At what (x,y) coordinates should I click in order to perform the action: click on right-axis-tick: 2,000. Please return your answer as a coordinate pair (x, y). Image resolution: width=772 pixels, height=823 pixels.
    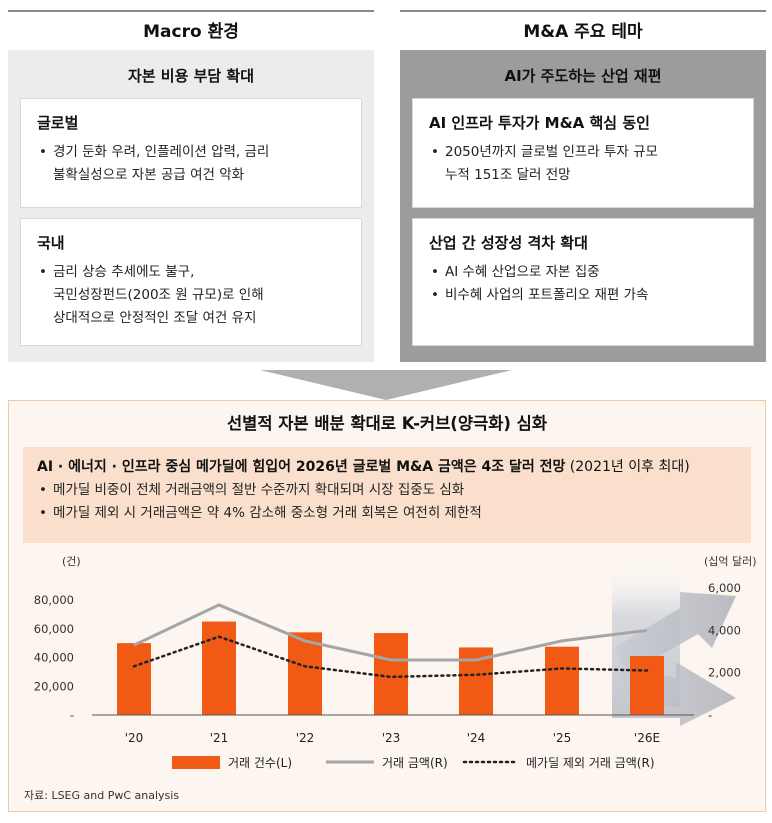
    Looking at the image, I should click on (724, 673).